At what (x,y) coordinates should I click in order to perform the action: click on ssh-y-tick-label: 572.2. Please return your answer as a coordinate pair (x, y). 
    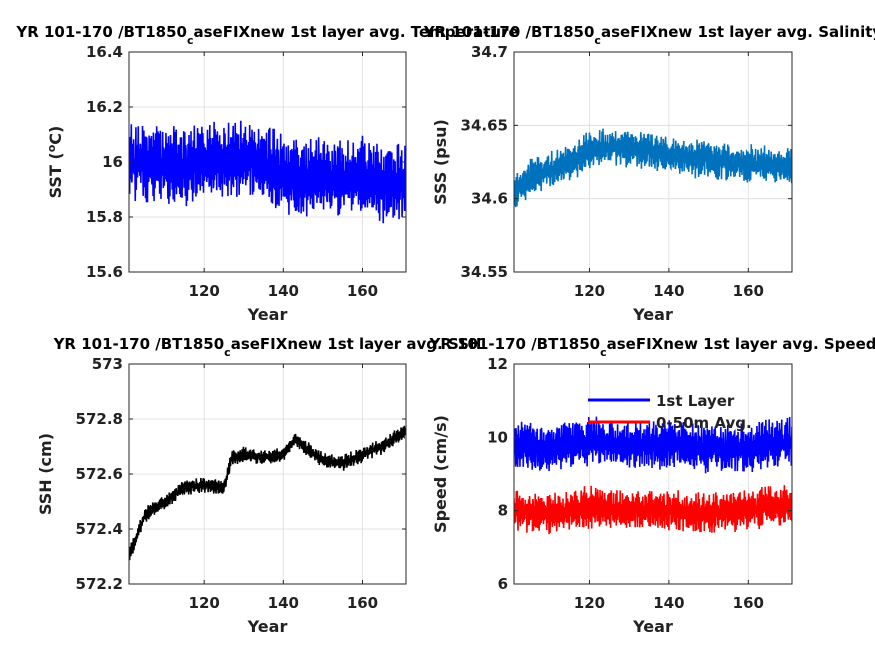
    Looking at the image, I should click on (99, 584).